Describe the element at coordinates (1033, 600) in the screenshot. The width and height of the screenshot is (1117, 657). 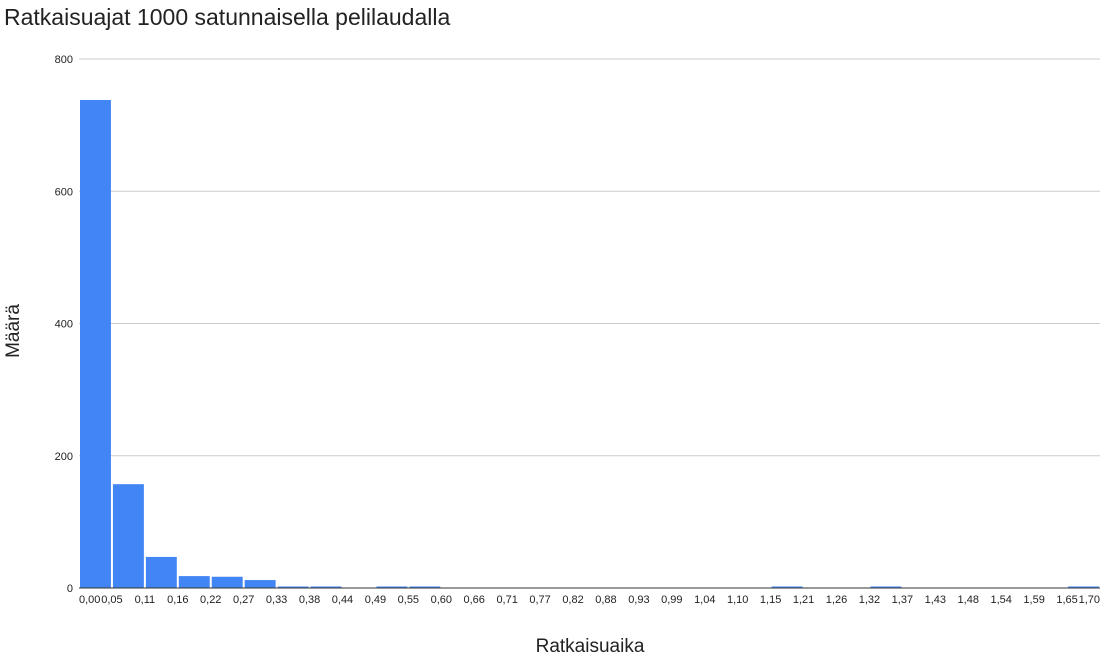
I see `x-tick-label: 1,59` at that location.